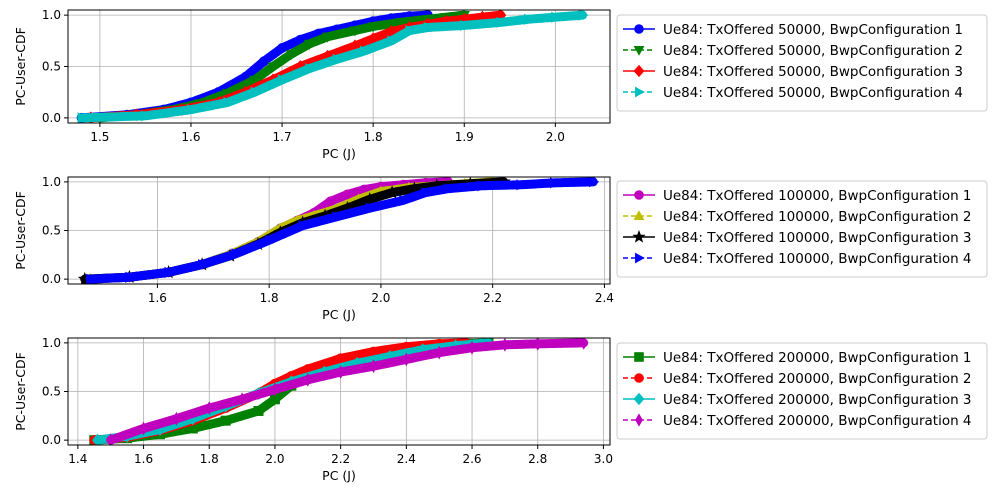 The height and width of the screenshot is (500, 1000). I want to click on x-tick-label: 2.8, so click(537, 459).